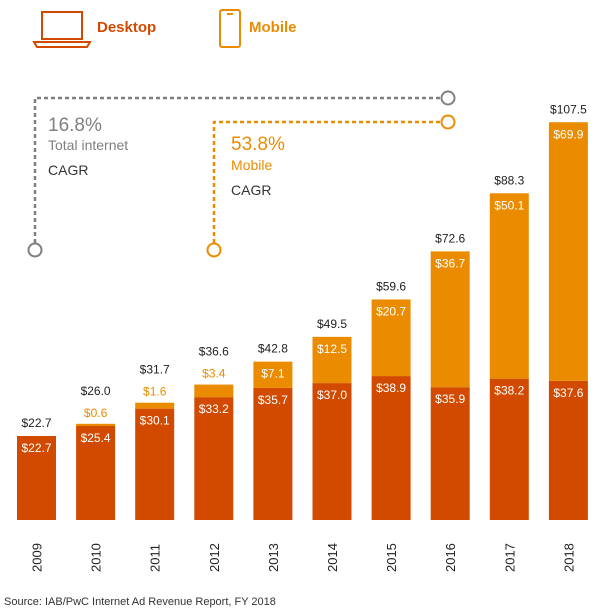  What do you see at coordinates (568, 134) in the screenshot?
I see `mobile-value-label: $69.9` at bounding box center [568, 134].